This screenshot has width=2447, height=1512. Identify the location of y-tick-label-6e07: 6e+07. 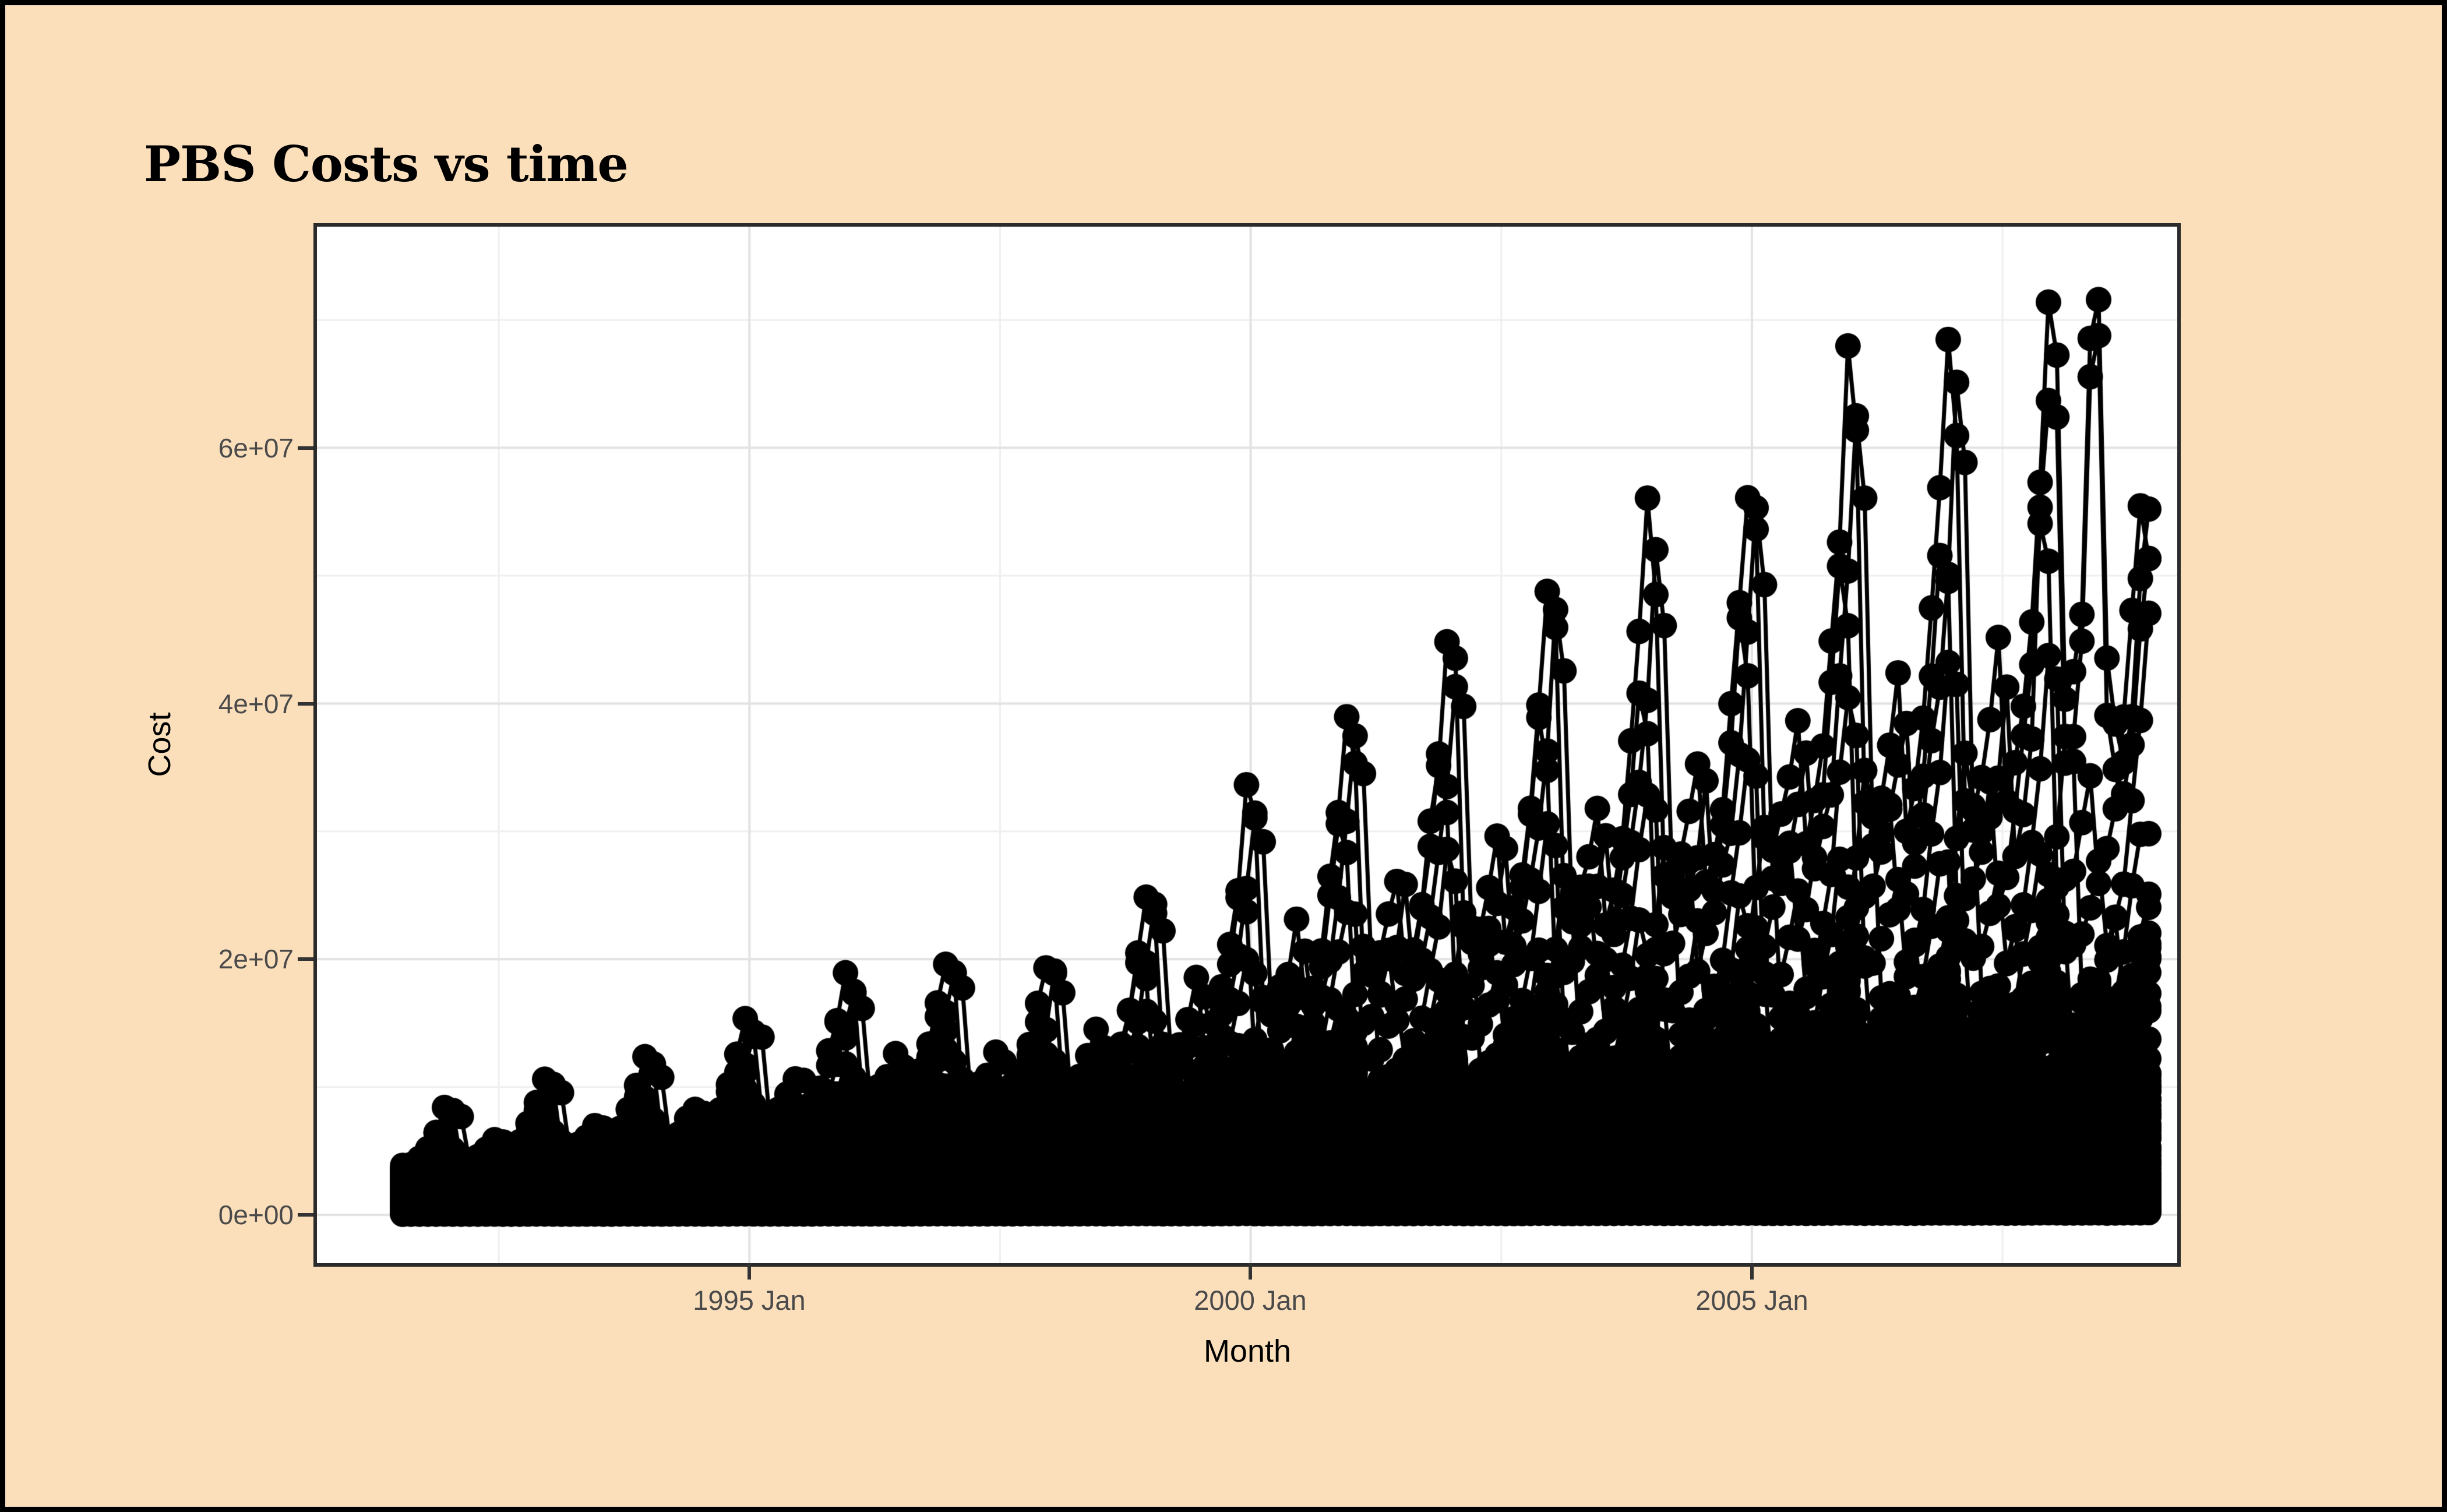
(256, 448).